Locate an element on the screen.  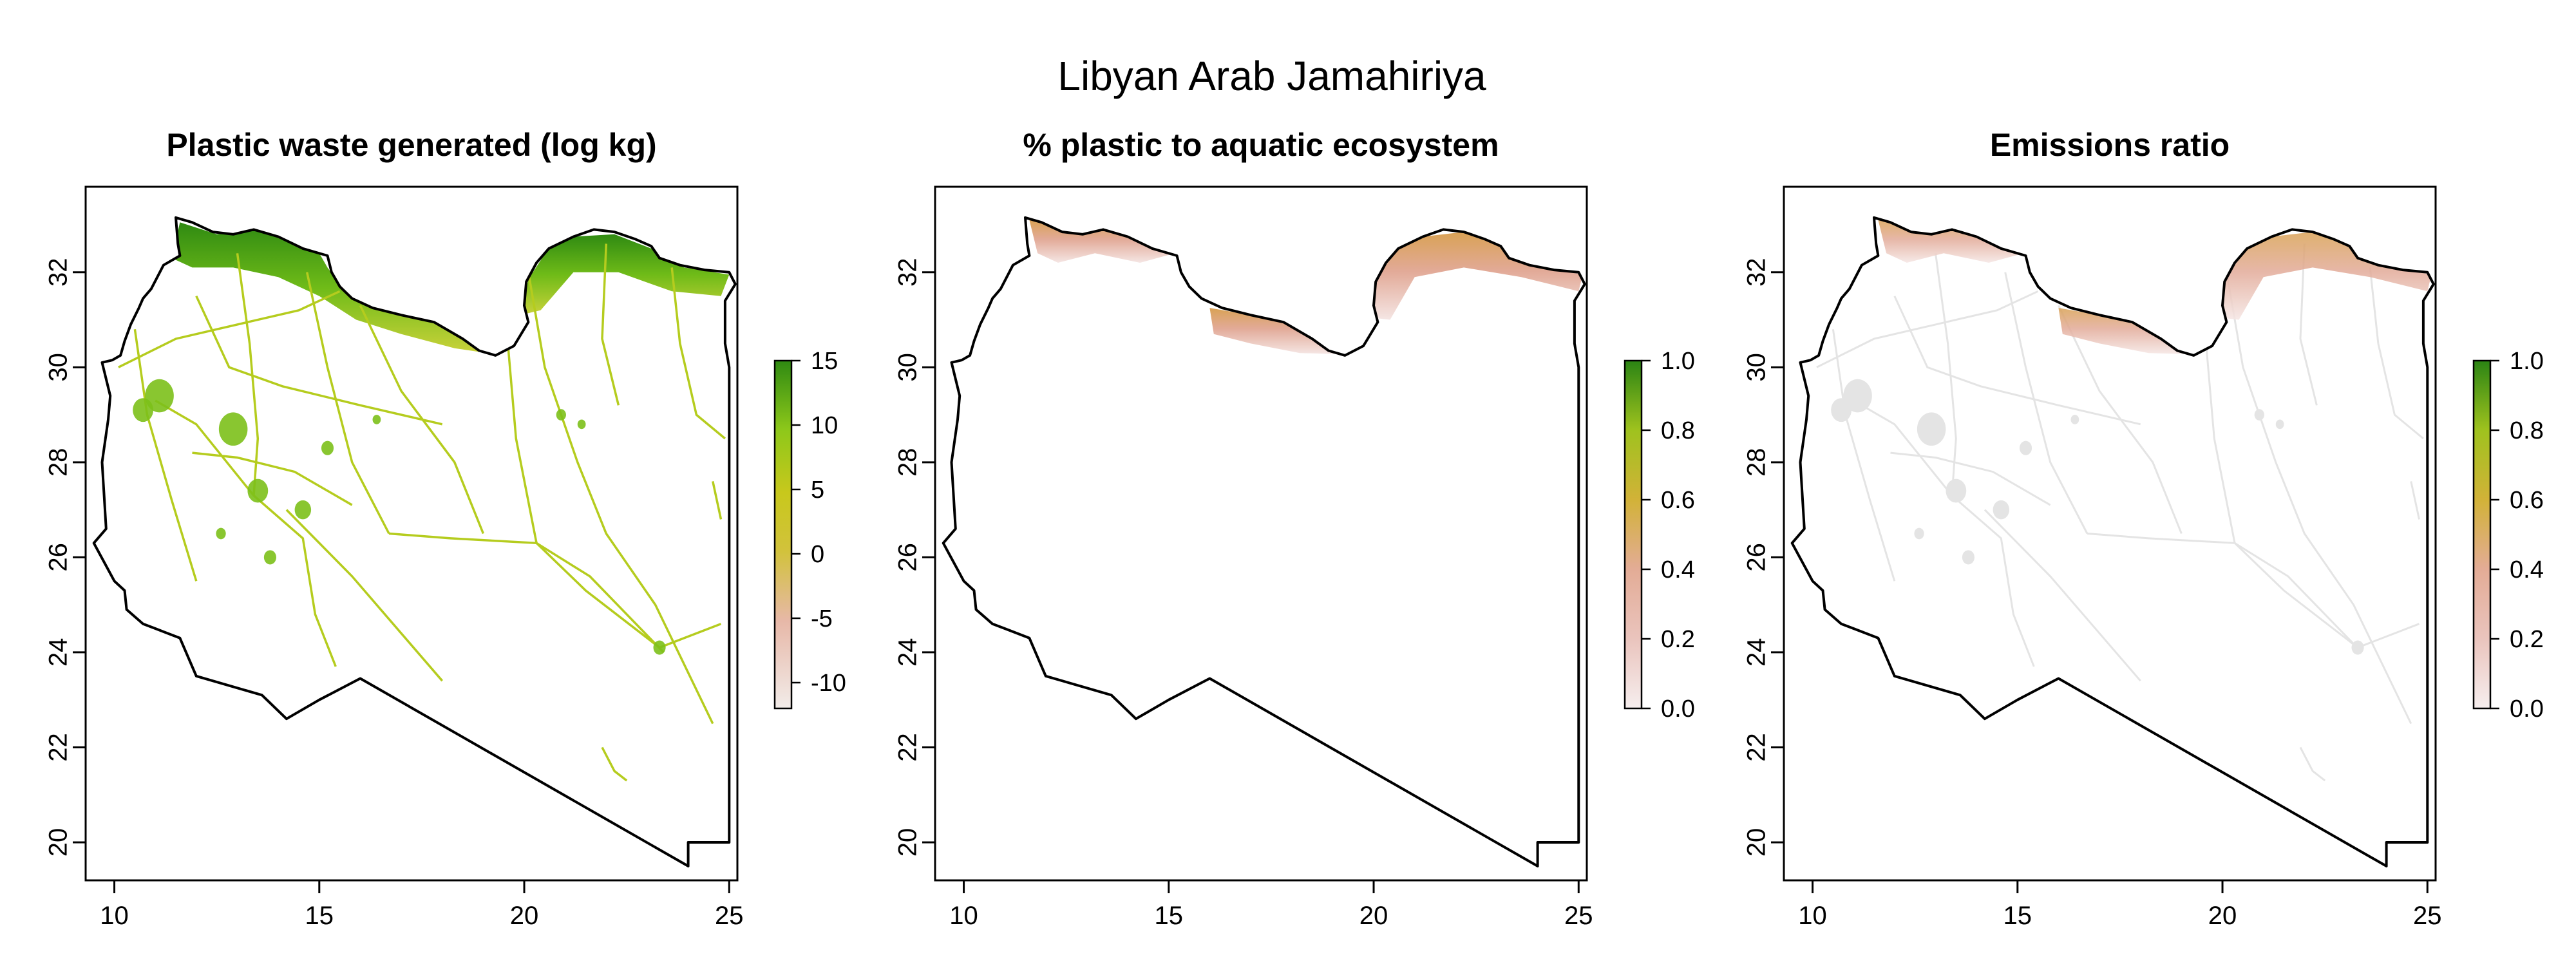
coastal-waste-east is located at coordinates (625, 275).